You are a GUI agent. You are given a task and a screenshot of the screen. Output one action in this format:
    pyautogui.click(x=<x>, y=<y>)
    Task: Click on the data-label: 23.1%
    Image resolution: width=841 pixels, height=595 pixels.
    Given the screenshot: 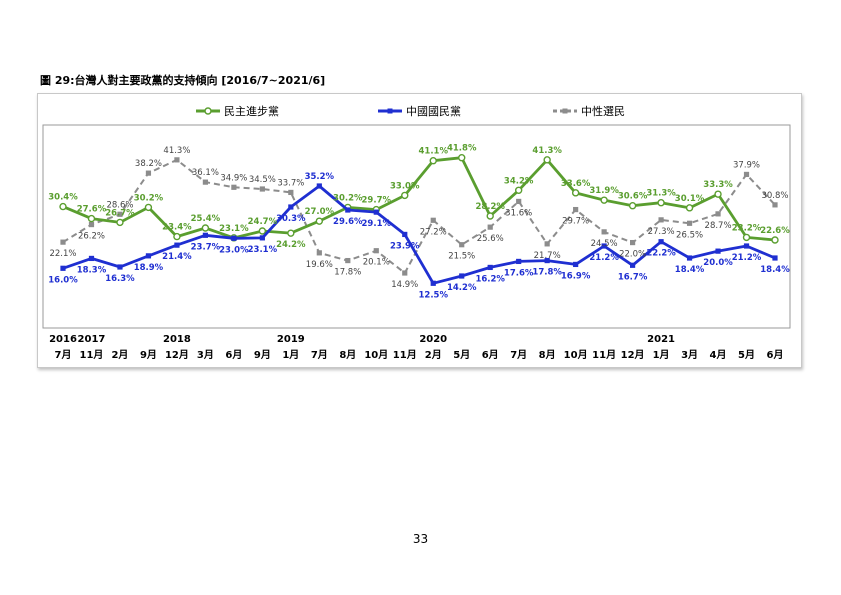 What is the action you would take?
    pyautogui.click(x=234, y=229)
    